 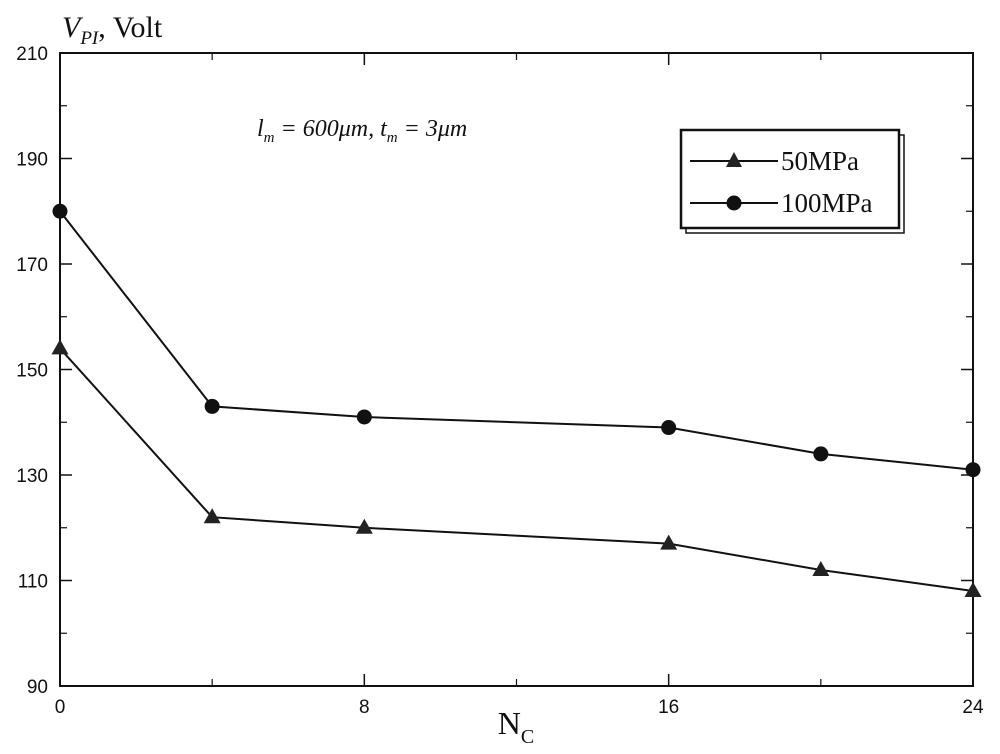 What do you see at coordinates (32, 265) in the screenshot?
I see `y-tick-label: 170` at bounding box center [32, 265].